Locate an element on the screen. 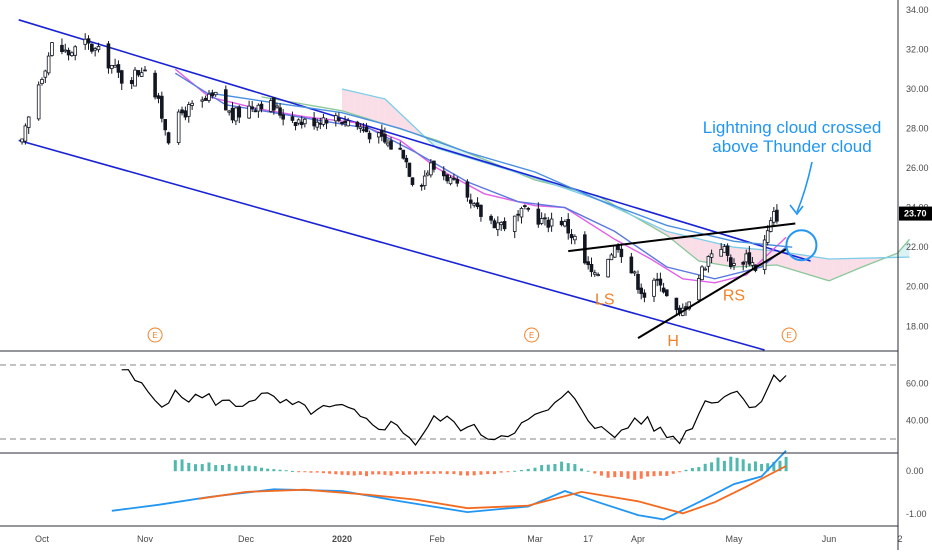  time-tick-label: Apr is located at coordinates (638, 539).